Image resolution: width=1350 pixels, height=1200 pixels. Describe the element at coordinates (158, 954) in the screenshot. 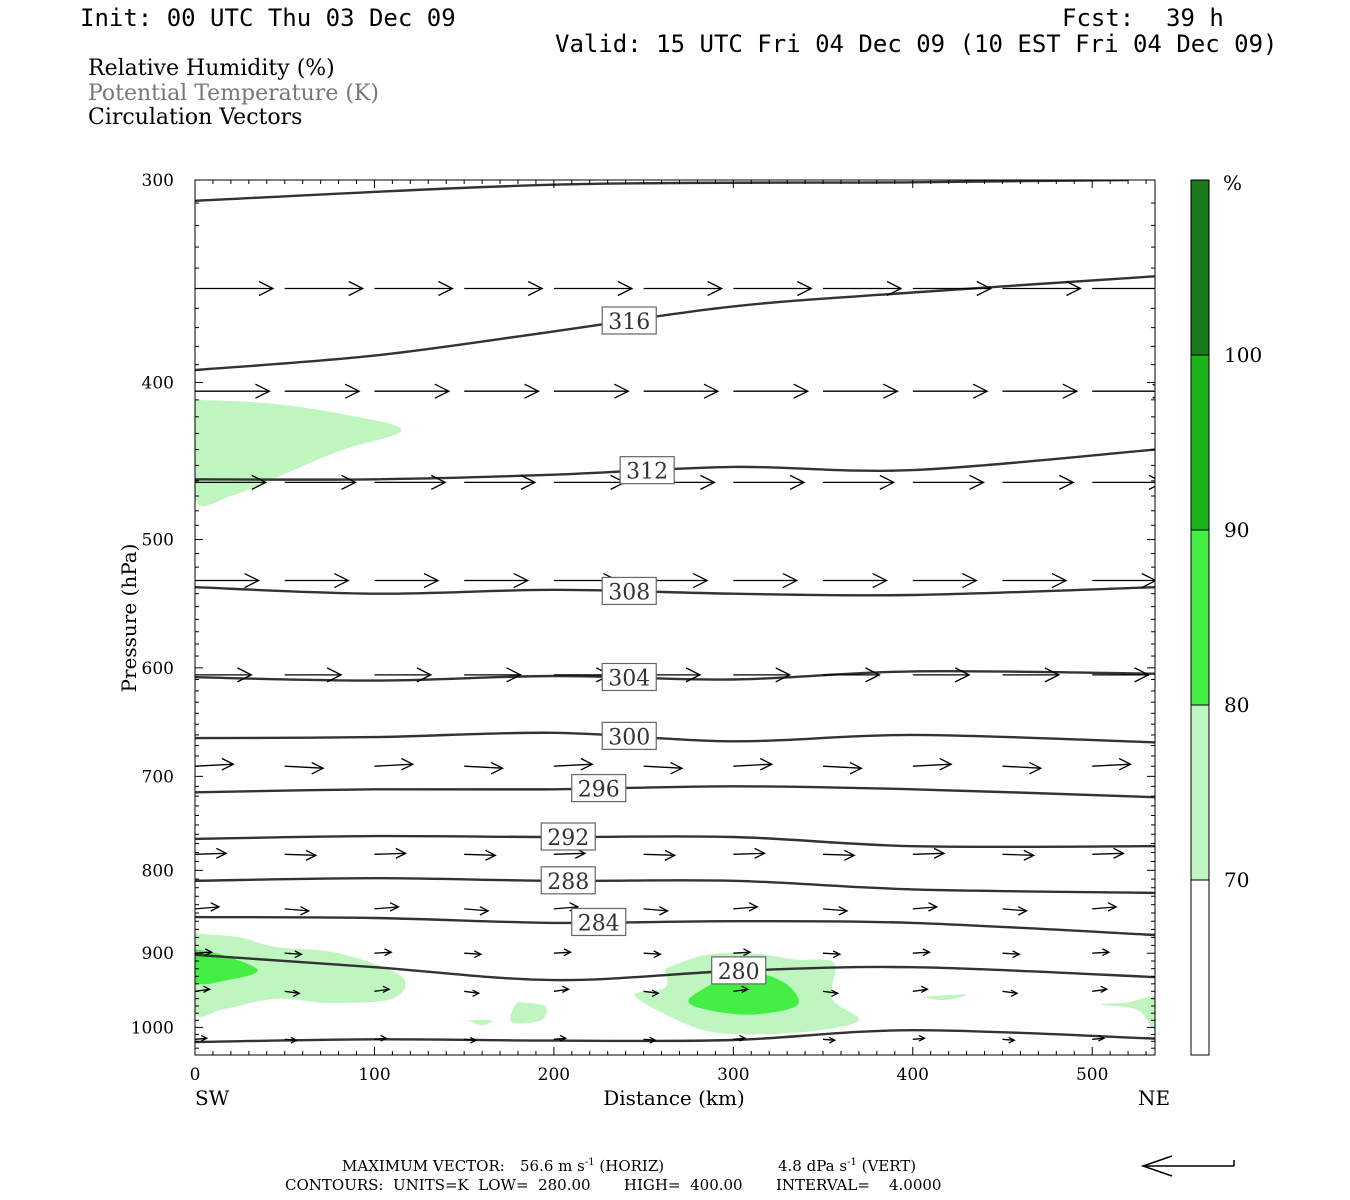

I see `y-tick-label: 900` at that location.